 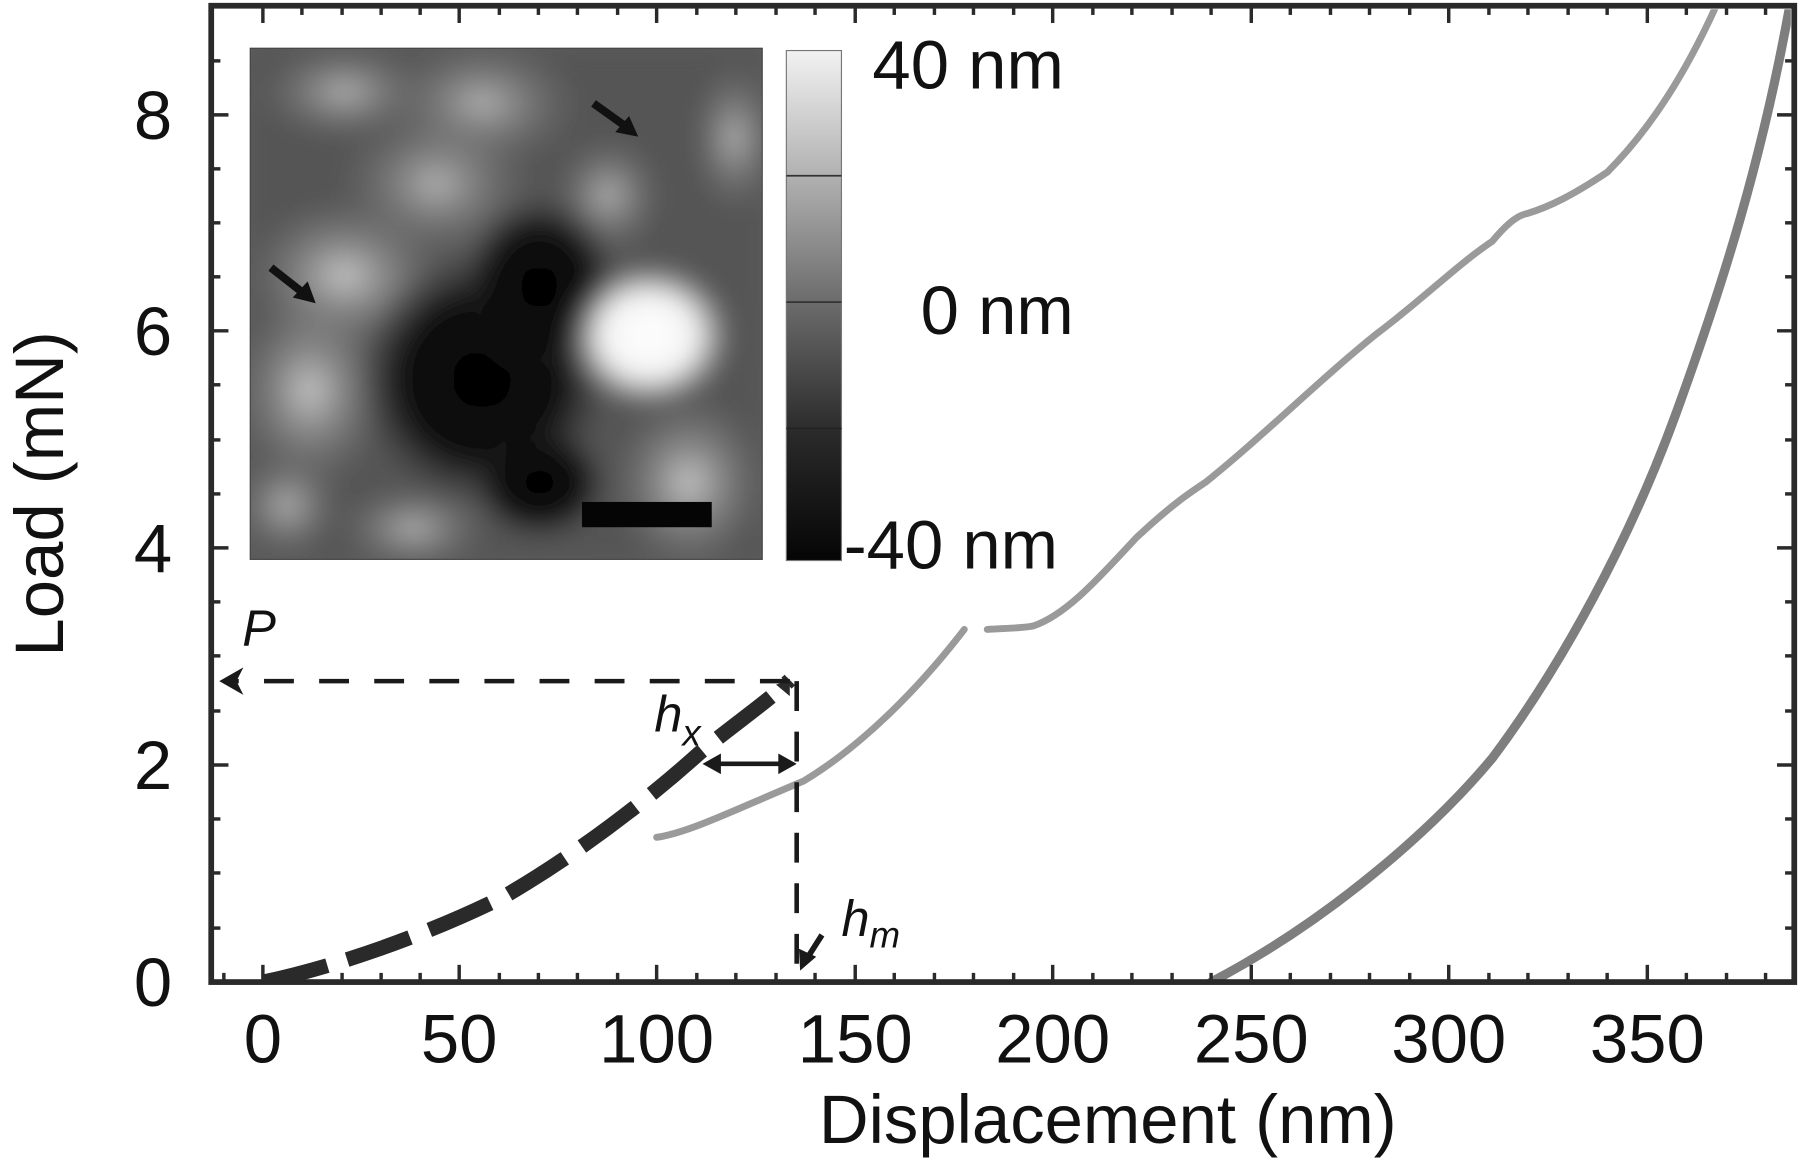 I want to click on scale-bar, so click(x=647, y=514).